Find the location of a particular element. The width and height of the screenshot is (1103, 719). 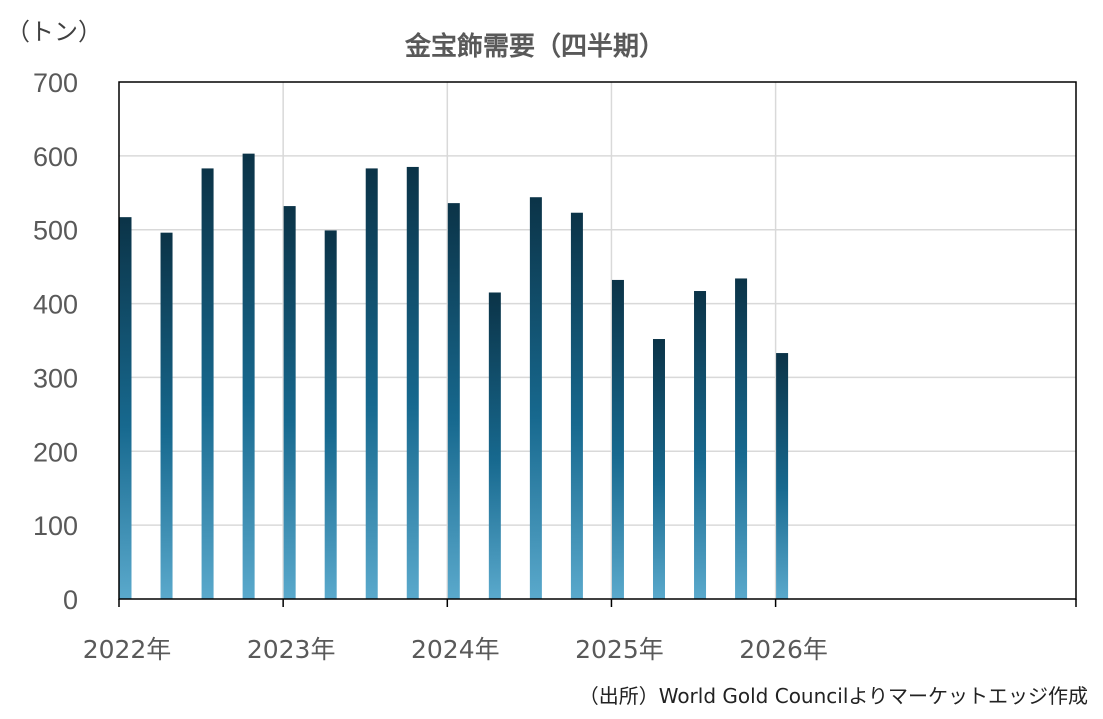

bar-2022-q2 is located at coordinates (166, 415).